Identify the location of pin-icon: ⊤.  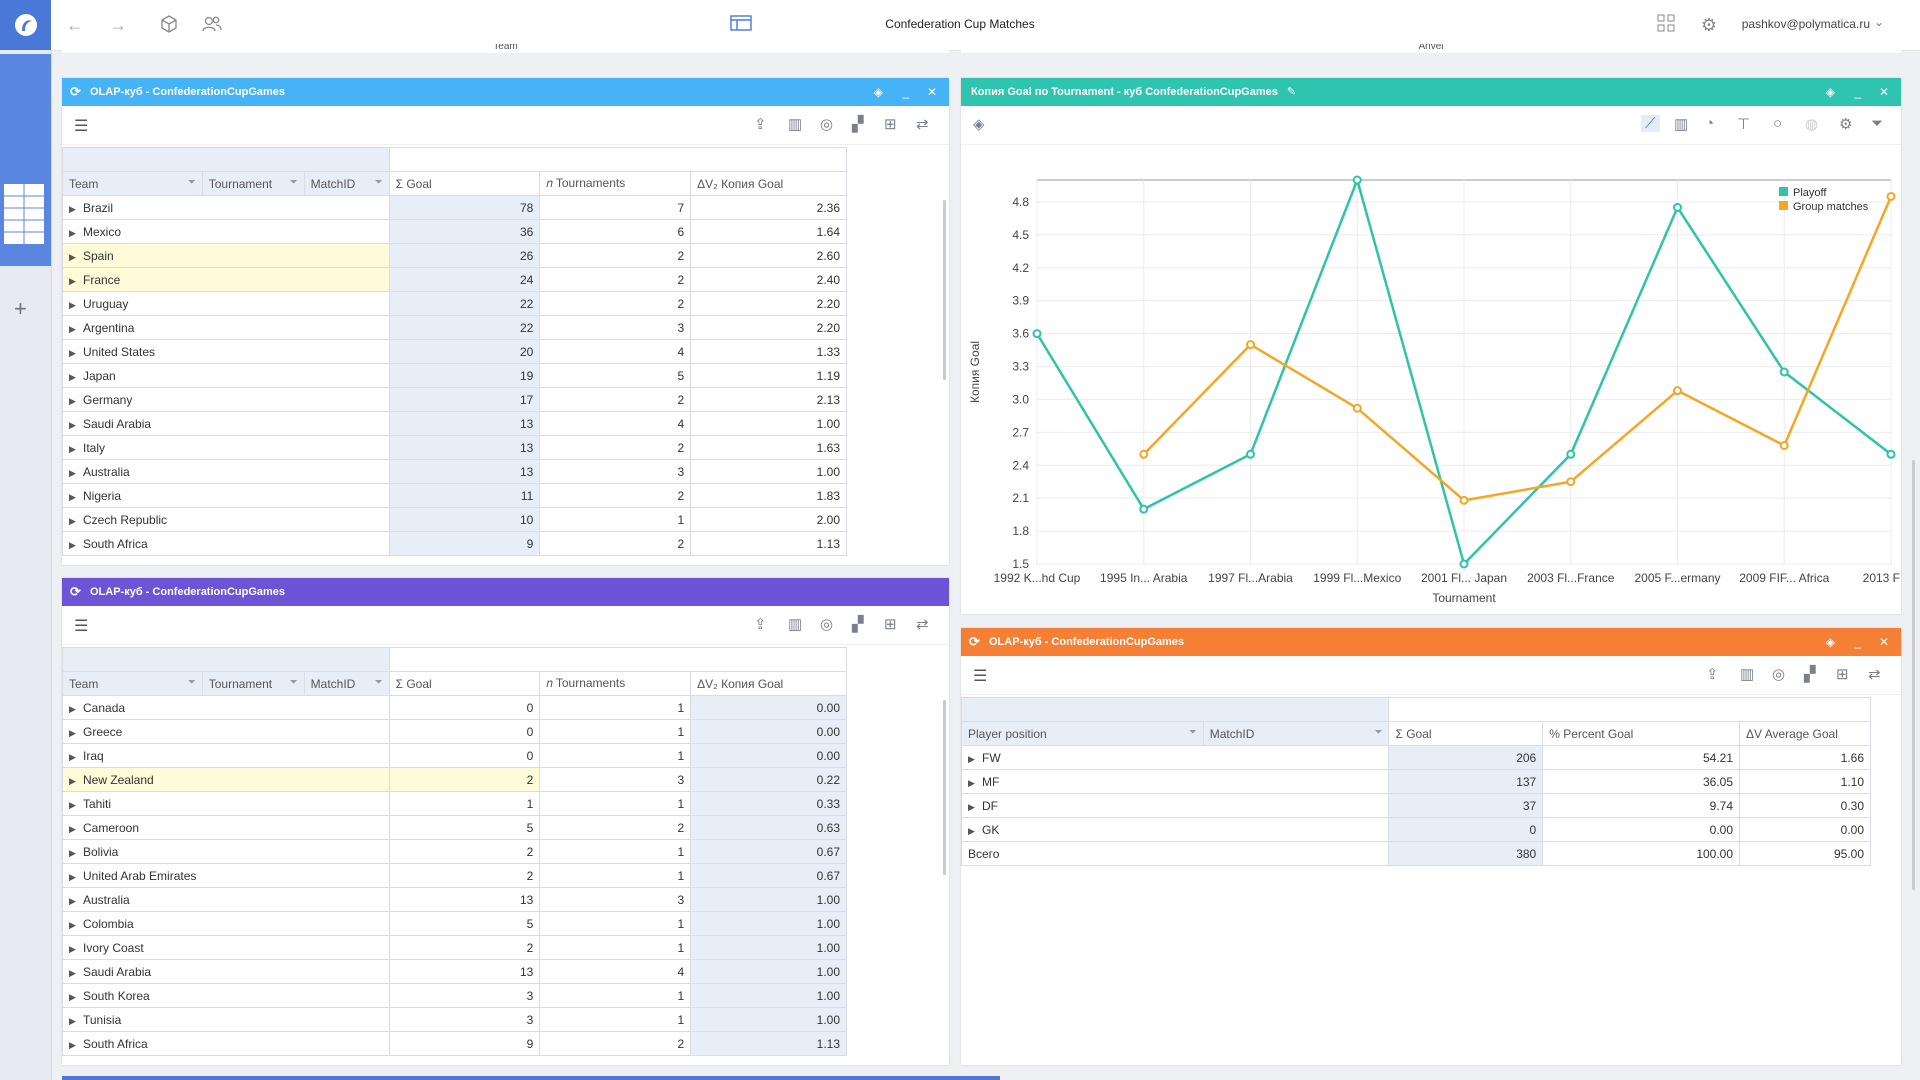
(1744, 124).